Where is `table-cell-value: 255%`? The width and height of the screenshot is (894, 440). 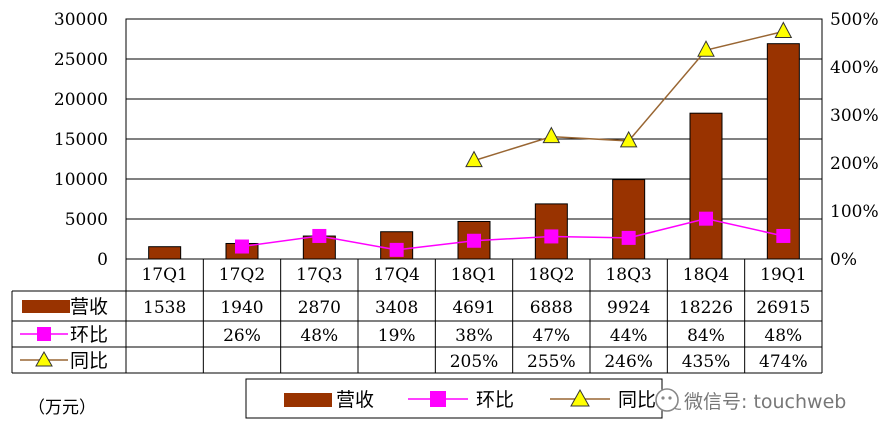 table-cell-value: 255% is located at coordinates (551, 362).